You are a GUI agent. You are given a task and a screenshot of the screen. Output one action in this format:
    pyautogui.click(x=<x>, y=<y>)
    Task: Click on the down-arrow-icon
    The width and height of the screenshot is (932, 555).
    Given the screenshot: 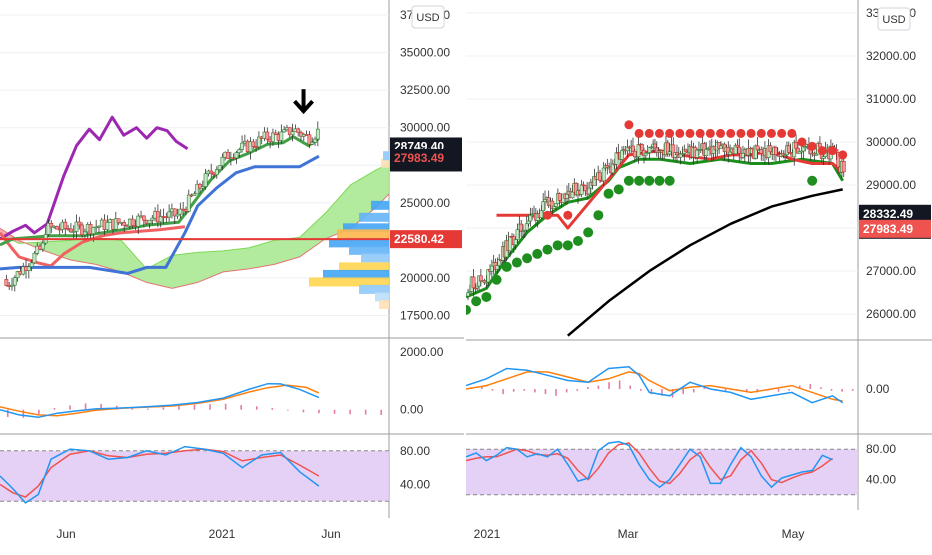 What is the action you would take?
    pyautogui.click(x=304, y=102)
    